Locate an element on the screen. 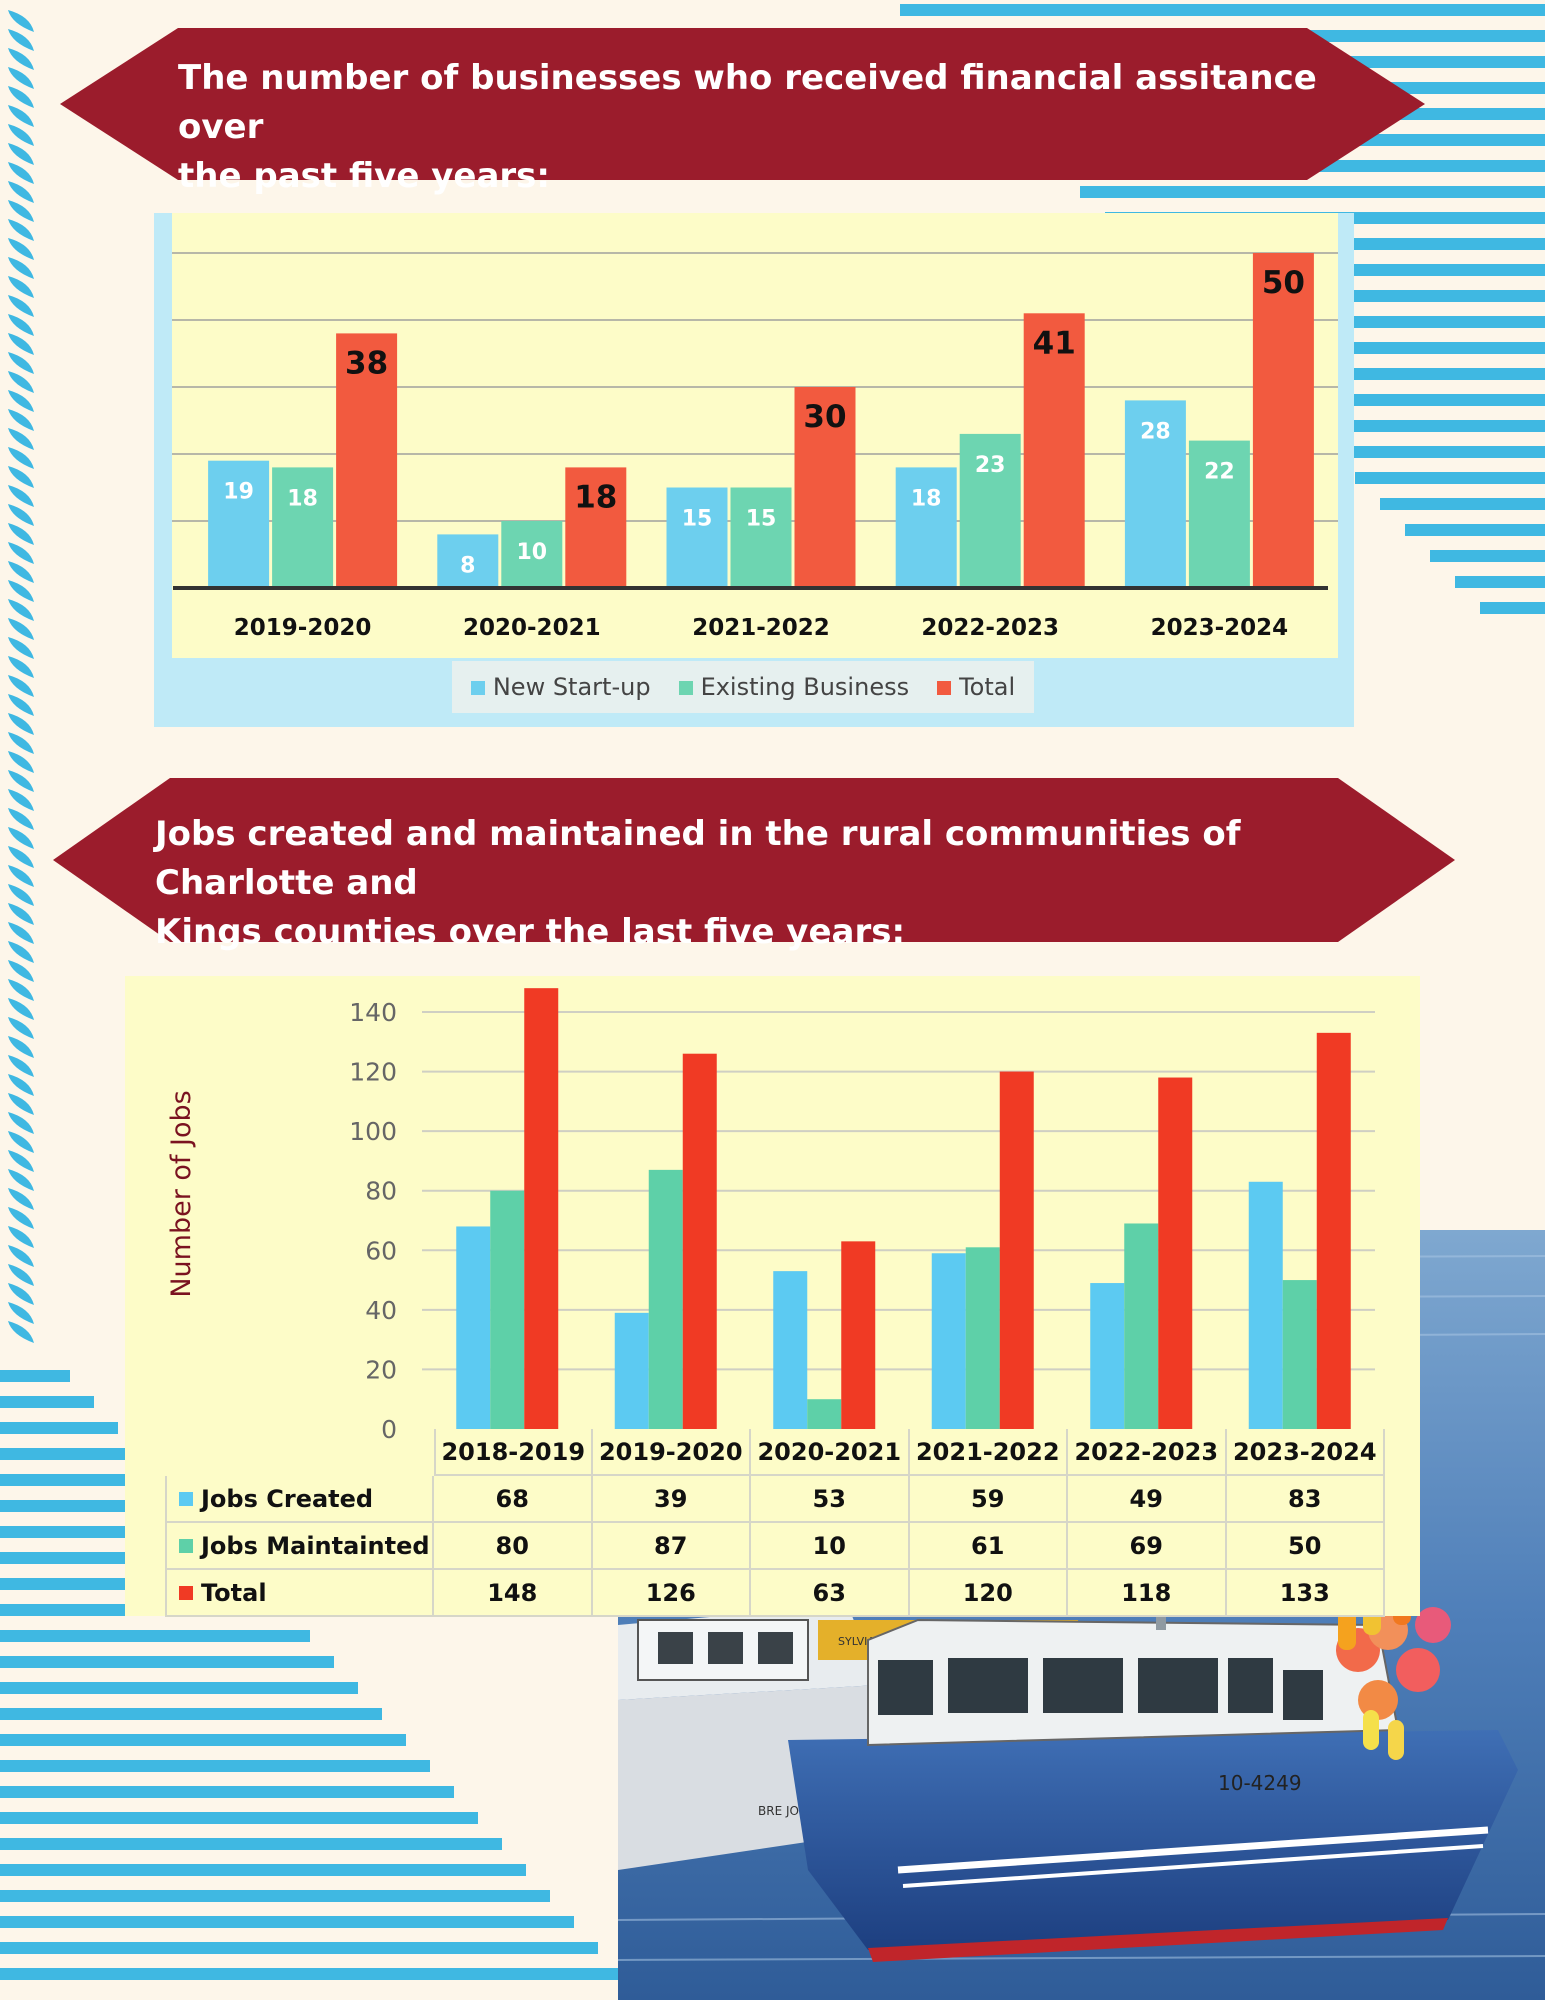 This screenshot has width=1545, height=2000. y-tick-label: 140 is located at coordinates (373, 1012).